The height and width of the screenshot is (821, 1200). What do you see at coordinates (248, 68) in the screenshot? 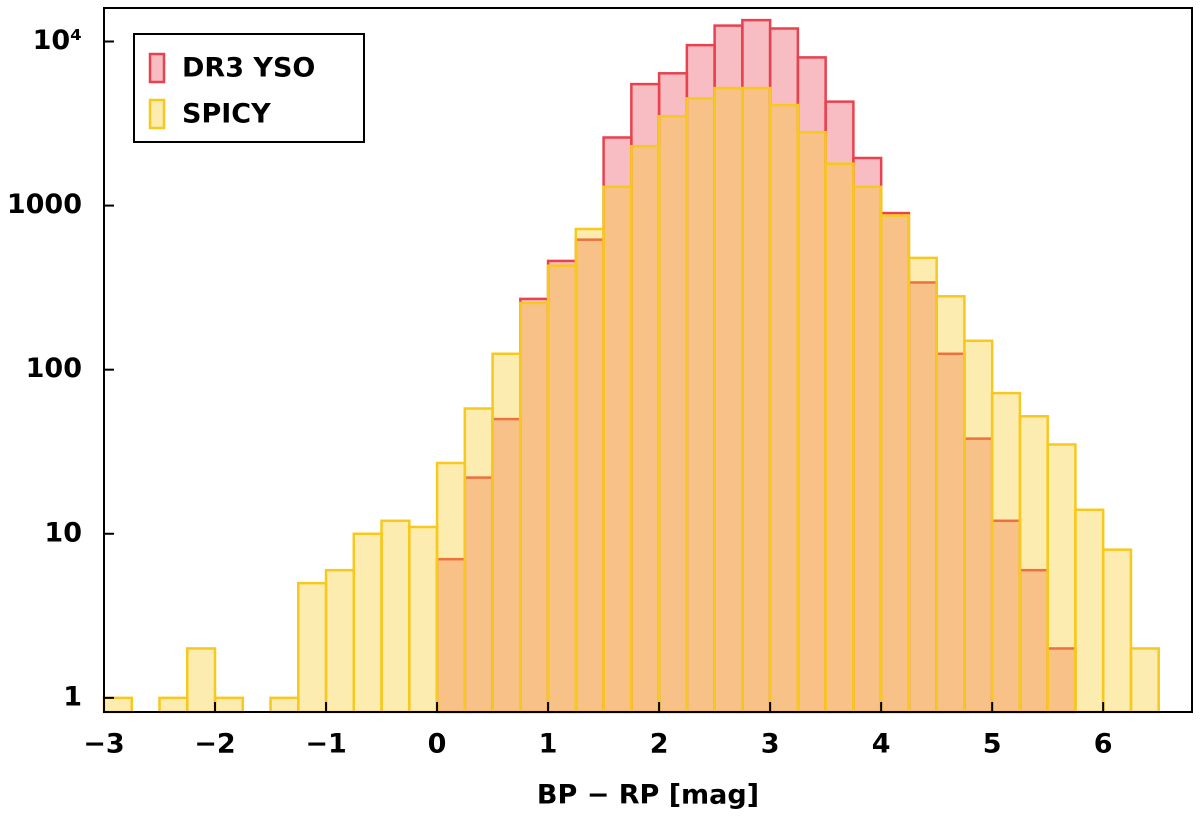
I see `legend-label: DR3 YSO` at bounding box center [248, 68].